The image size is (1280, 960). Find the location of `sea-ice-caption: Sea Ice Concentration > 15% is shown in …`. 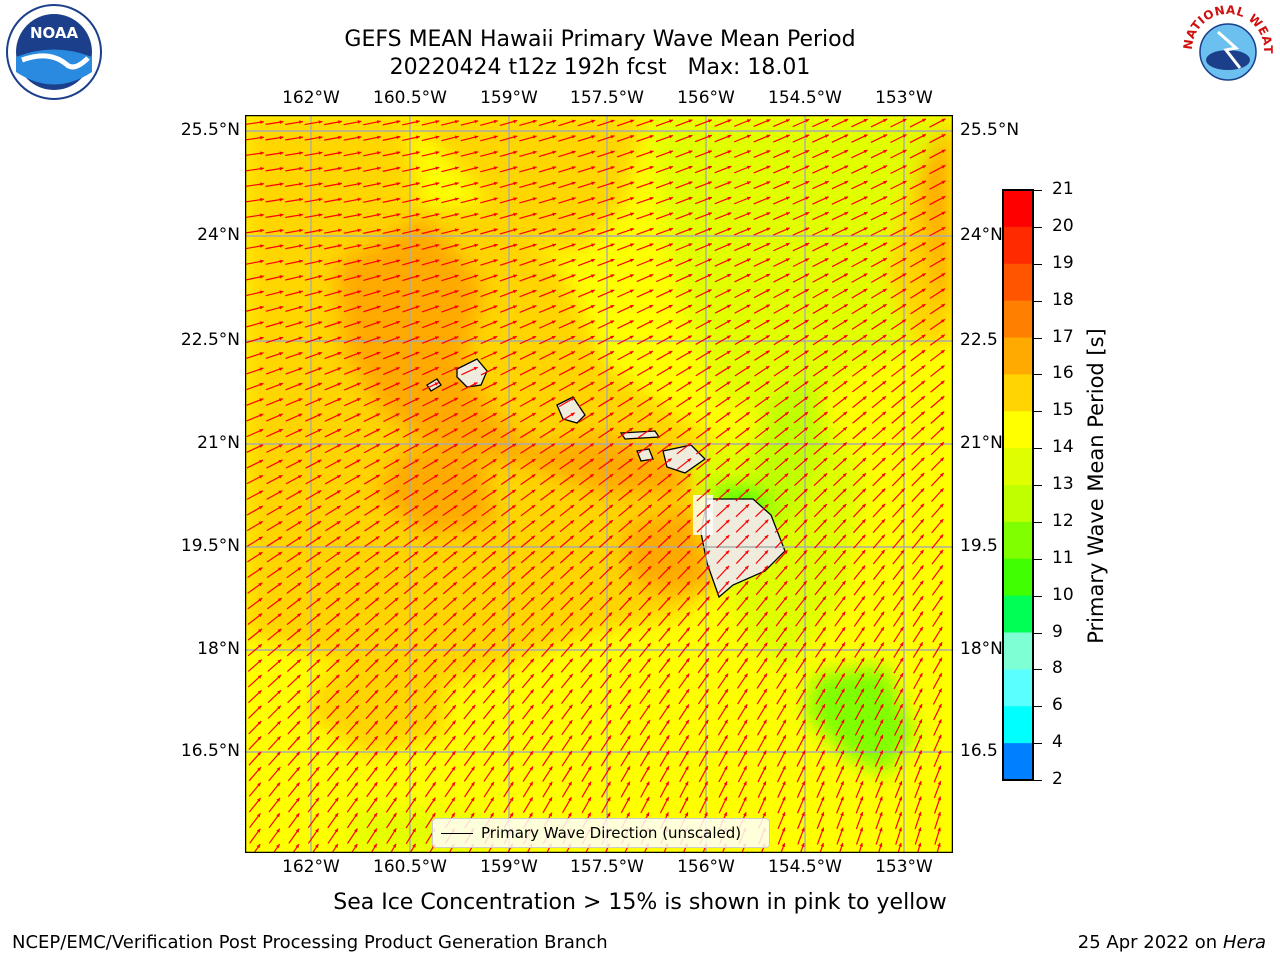

sea-ice-caption: Sea Ice Concentration > 15% is shown in … is located at coordinates (640, 902).